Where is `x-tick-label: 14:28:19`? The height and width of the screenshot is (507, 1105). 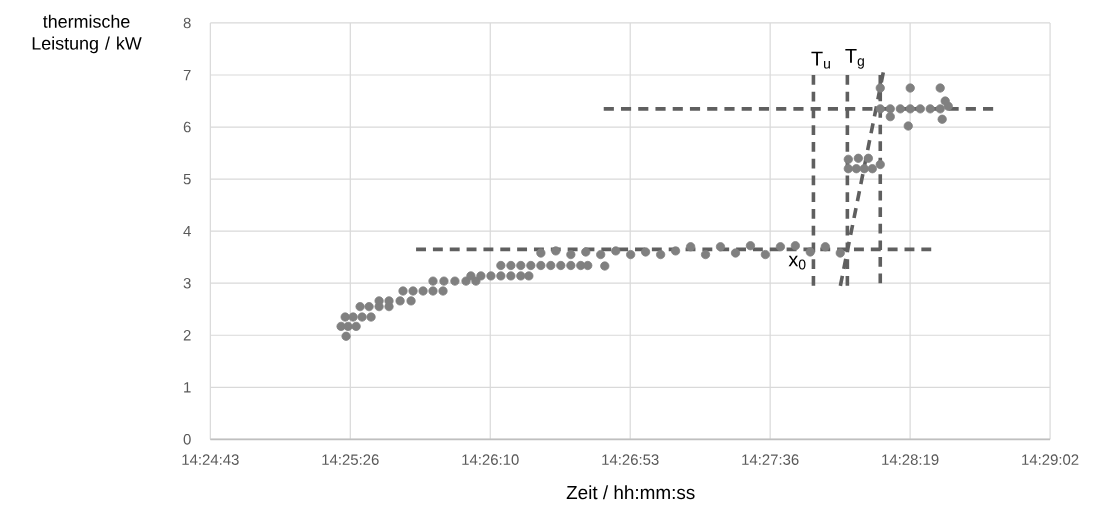 x-tick-label: 14:28:19 is located at coordinates (910, 459).